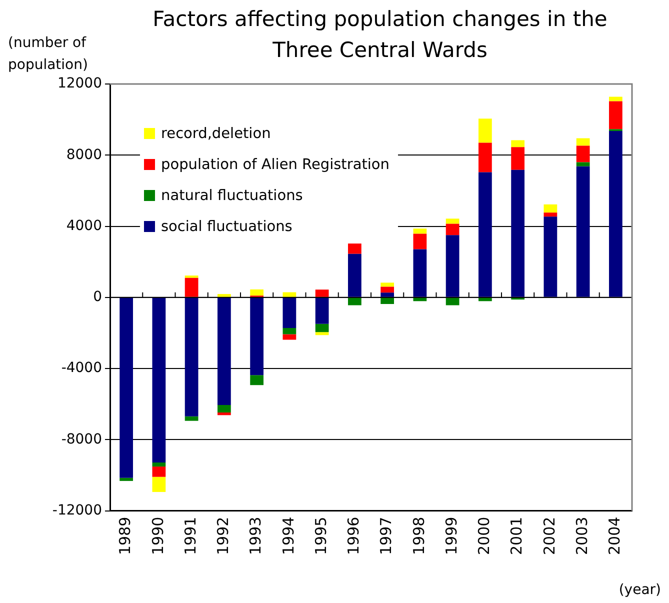 The image size is (669, 603). What do you see at coordinates (353, 536) in the screenshot?
I see `x-tick-label: 1996` at bounding box center [353, 536].